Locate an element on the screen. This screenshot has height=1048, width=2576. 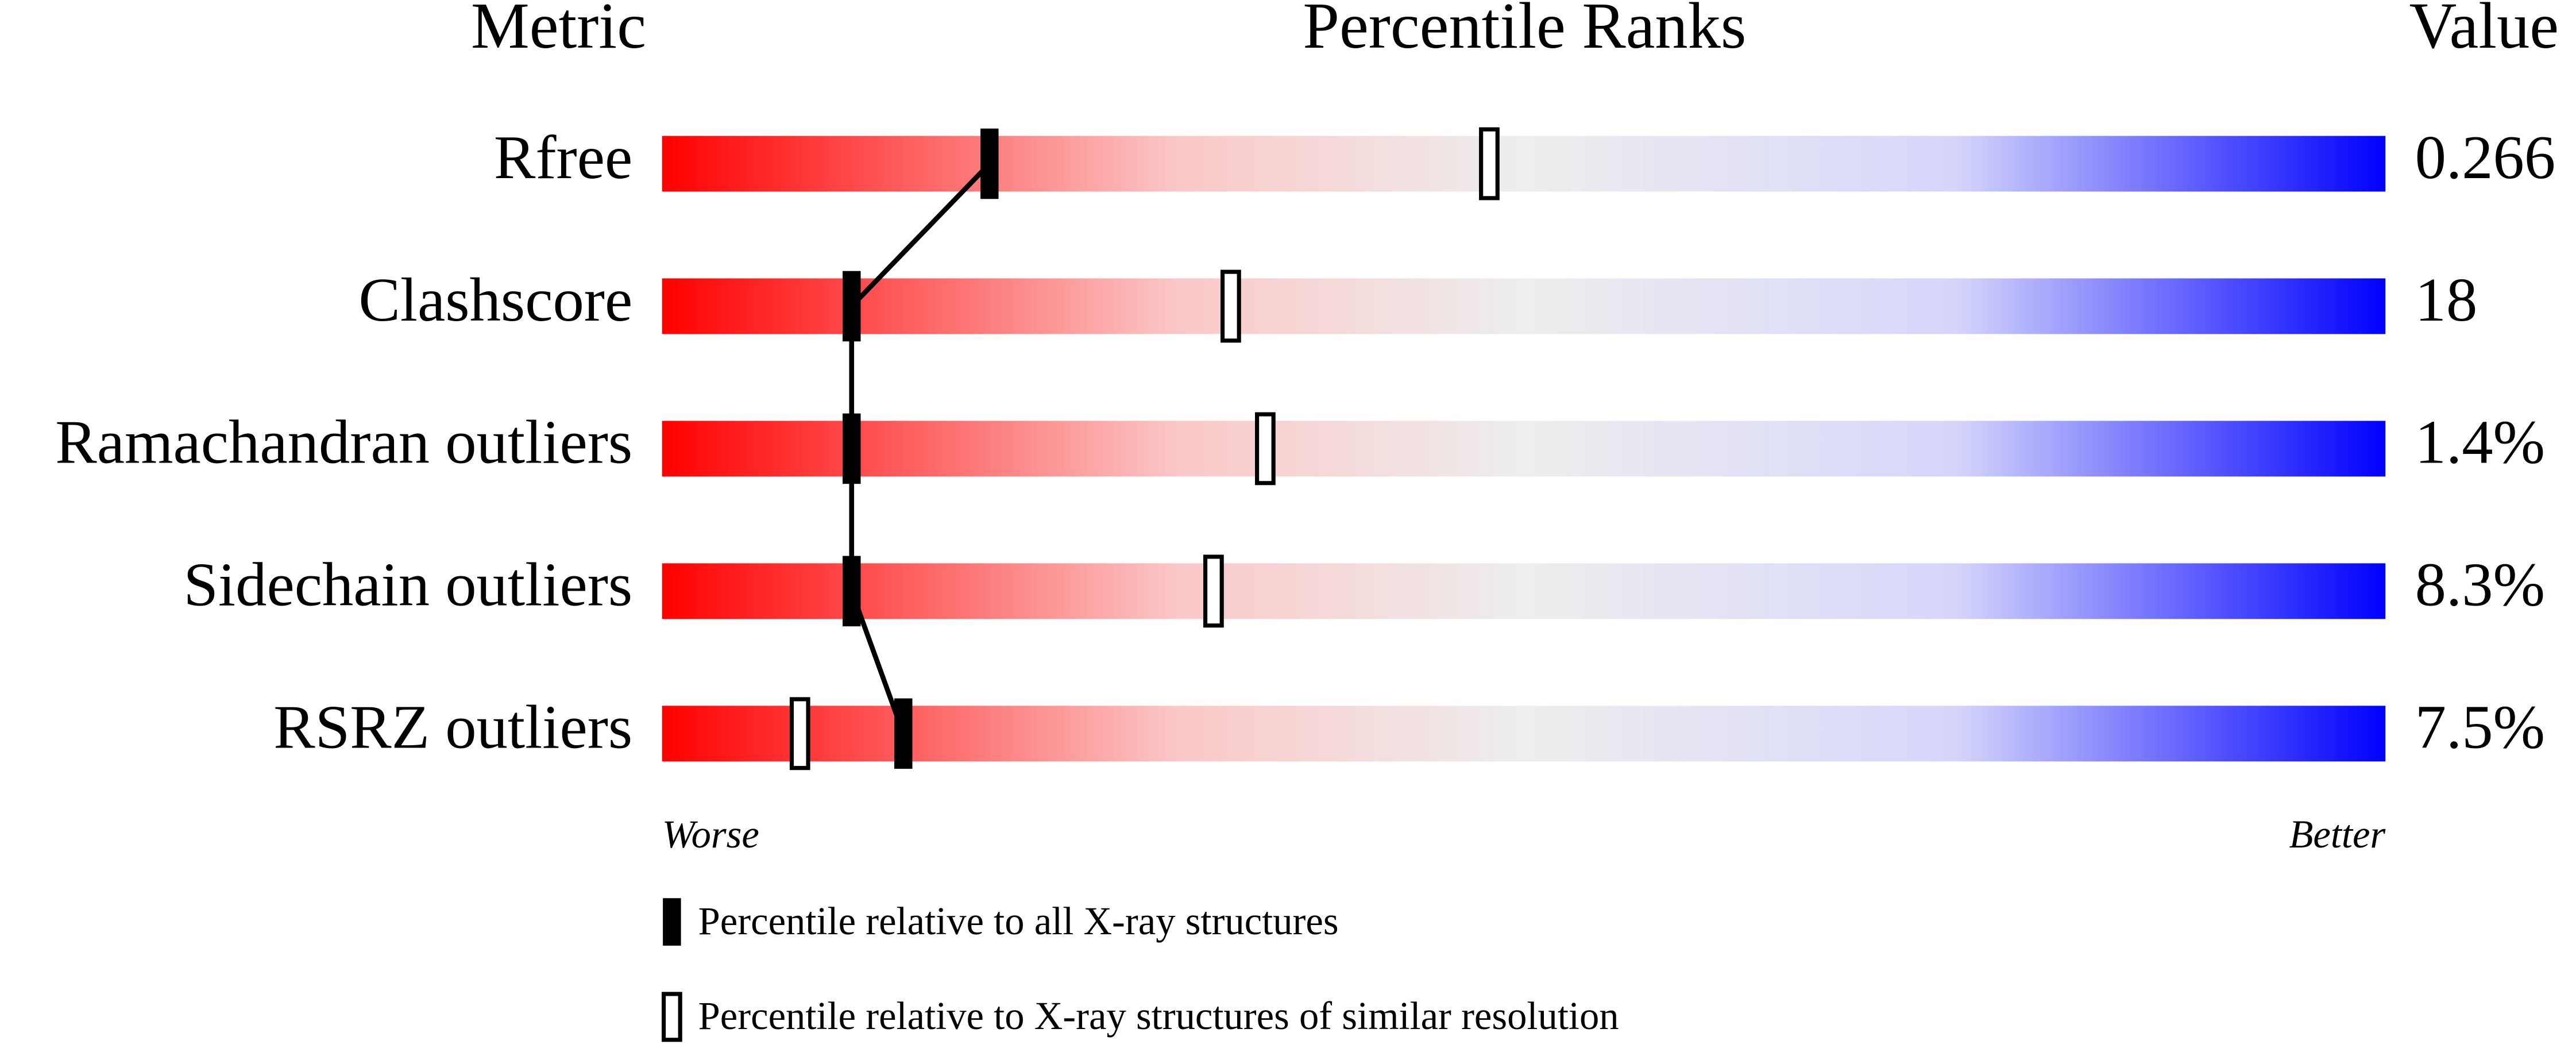
metric-label: Clashscore is located at coordinates (495, 300).